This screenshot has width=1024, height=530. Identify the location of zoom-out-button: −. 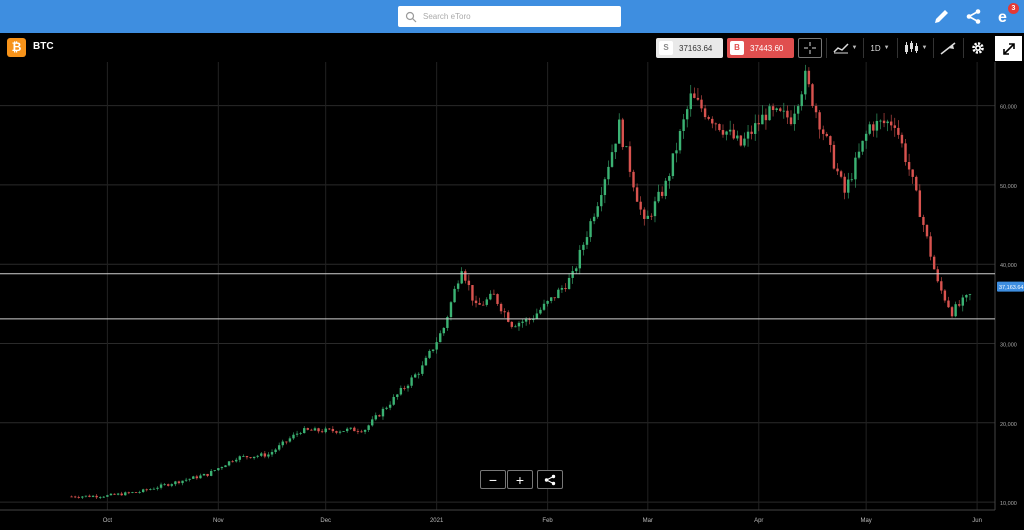
(493, 479).